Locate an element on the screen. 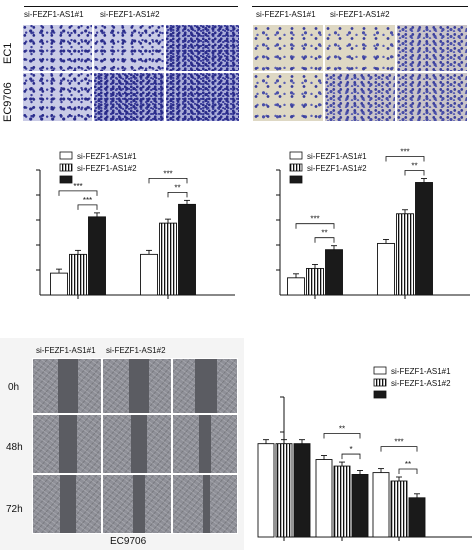  bar-g3-s3 is located at coordinates (417, 517).